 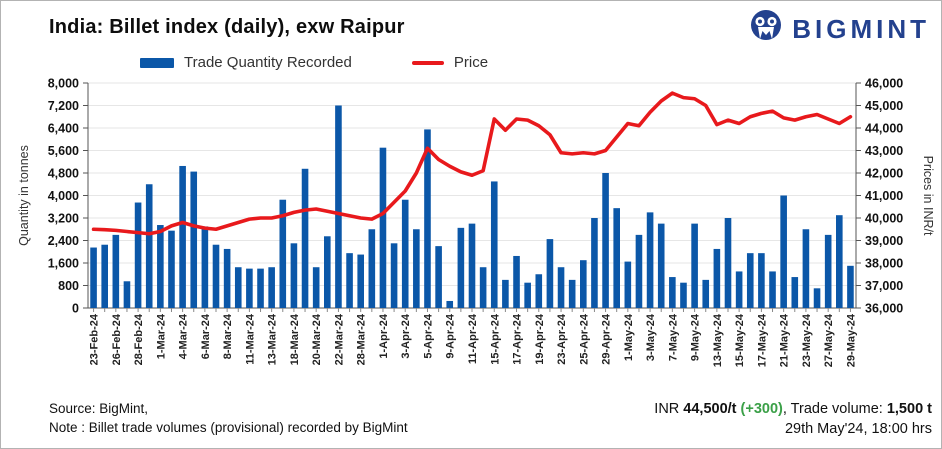 What do you see at coordinates (718, 340) in the screenshot?
I see `x-axis-tick-label: 13-May-24` at bounding box center [718, 340].